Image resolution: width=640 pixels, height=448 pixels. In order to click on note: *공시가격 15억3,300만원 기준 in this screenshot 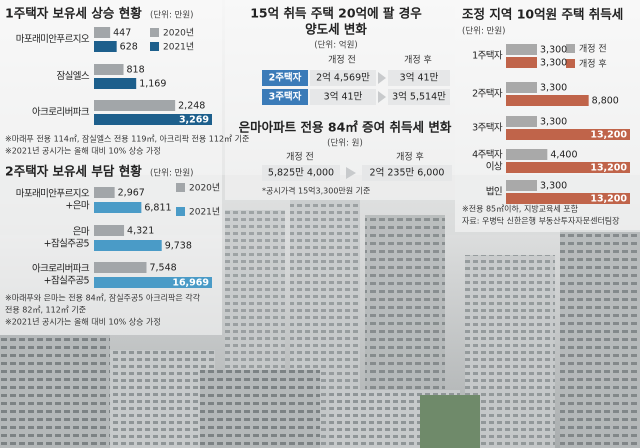, I will do `click(316, 191)`.